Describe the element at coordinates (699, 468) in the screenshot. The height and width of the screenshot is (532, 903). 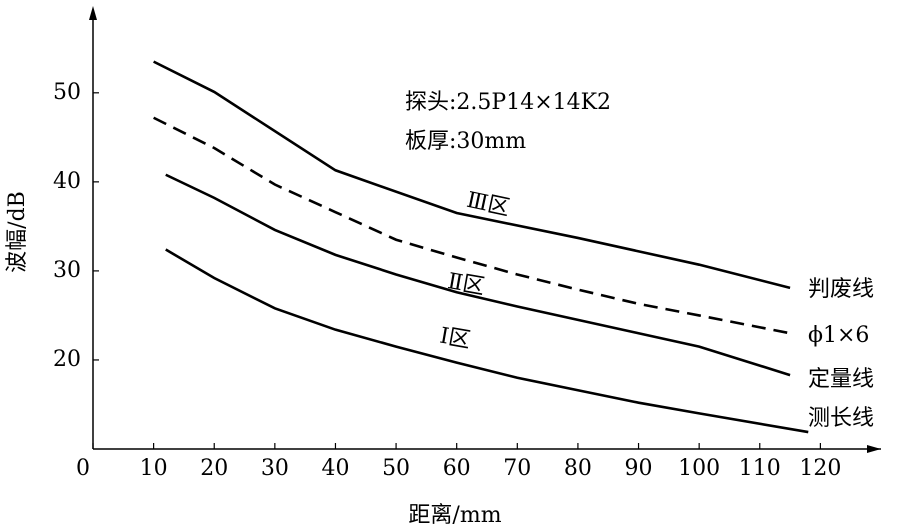
I see `x-tick-label: 100` at that location.